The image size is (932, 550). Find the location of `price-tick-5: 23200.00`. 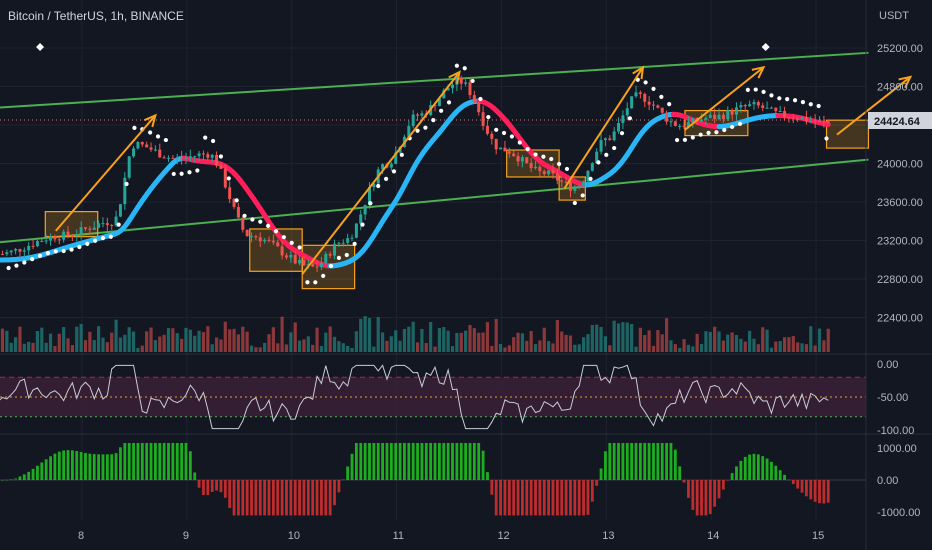

price-tick-5: 23200.00 is located at coordinates (900, 242).